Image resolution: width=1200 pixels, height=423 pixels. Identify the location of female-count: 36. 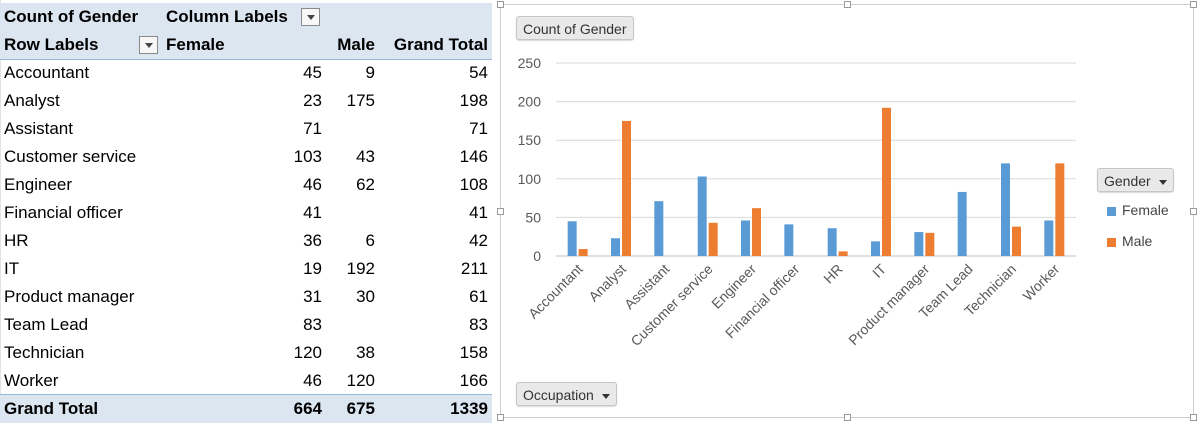
(312, 240).